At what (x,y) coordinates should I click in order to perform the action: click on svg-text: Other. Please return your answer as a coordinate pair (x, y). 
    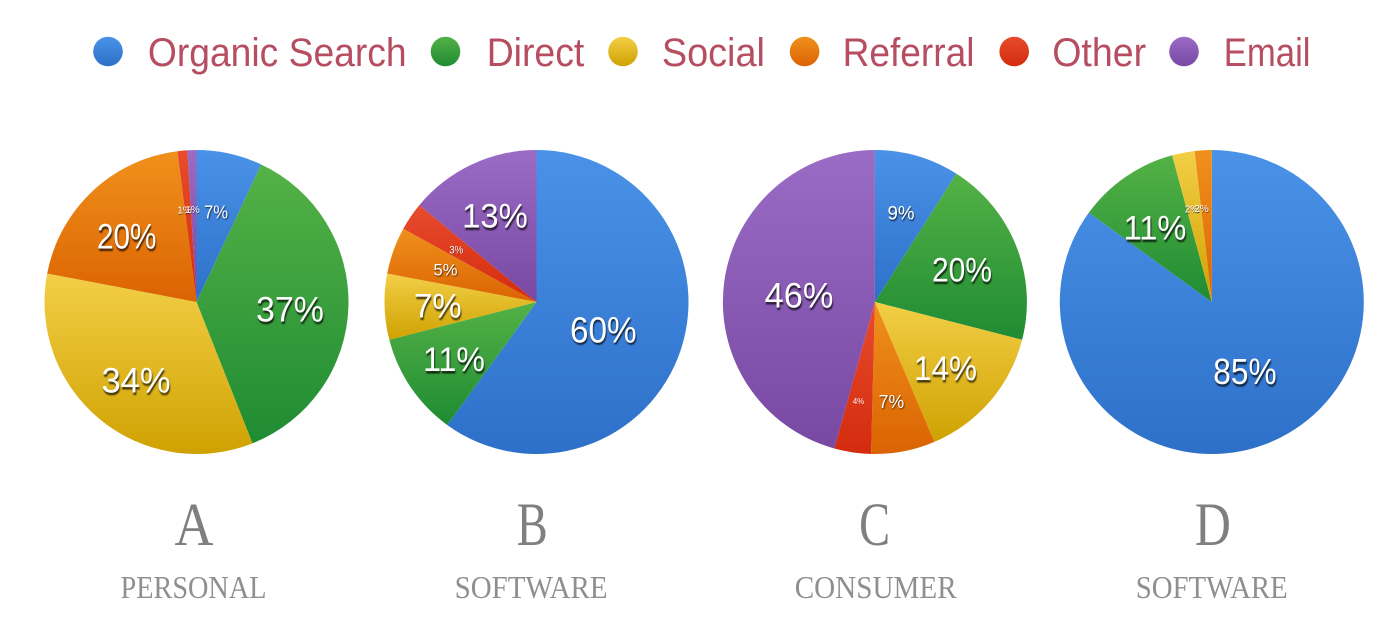
    Looking at the image, I should click on (1099, 53).